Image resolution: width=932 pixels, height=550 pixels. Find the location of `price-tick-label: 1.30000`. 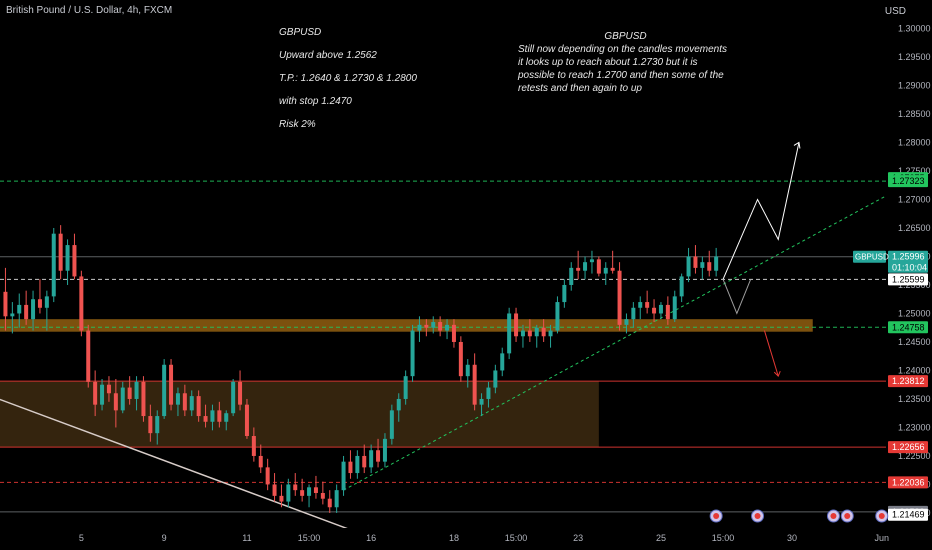

price-tick-label: 1.30000 is located at coordinates (914, 28).